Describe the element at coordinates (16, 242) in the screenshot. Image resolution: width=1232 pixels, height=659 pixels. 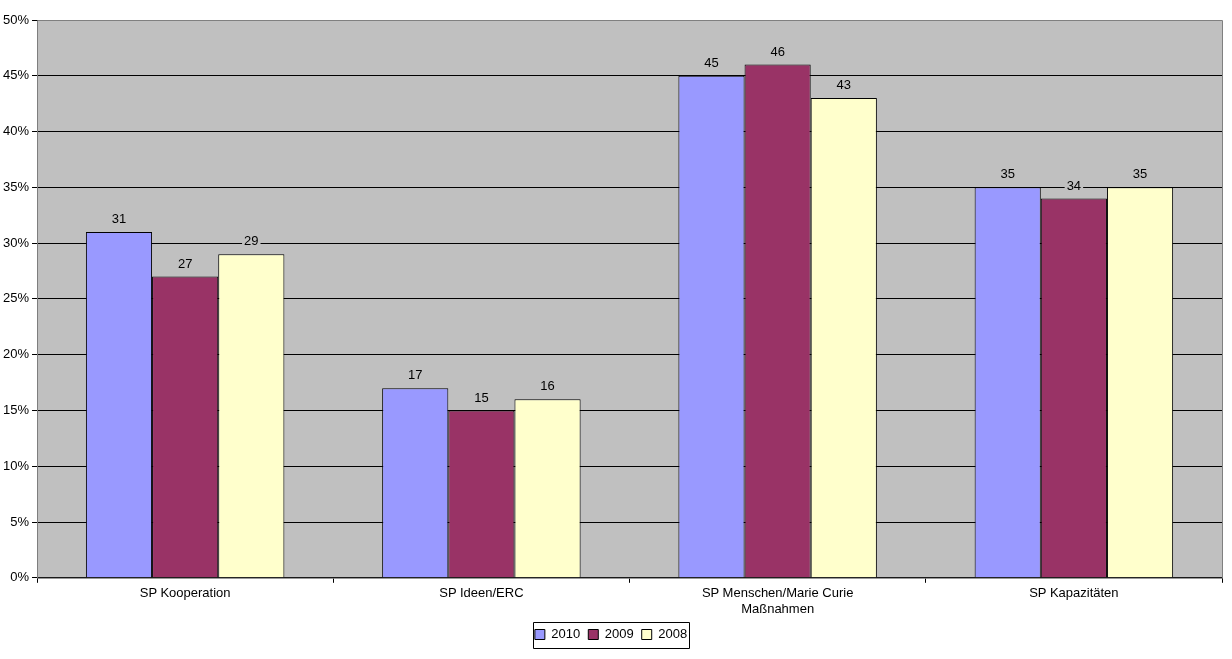
I see `y-tick-label: 30%` at that location.